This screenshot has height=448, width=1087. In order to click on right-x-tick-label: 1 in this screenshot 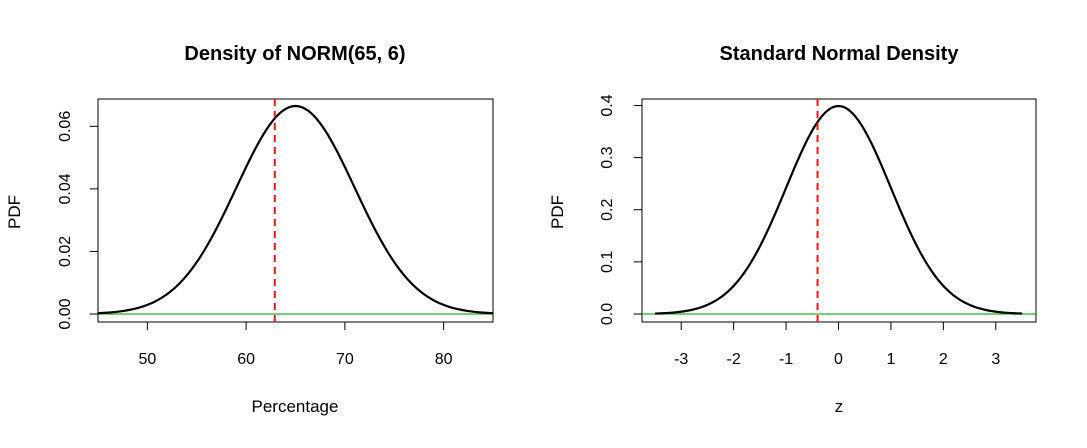, I will do `click(890, 359)`.